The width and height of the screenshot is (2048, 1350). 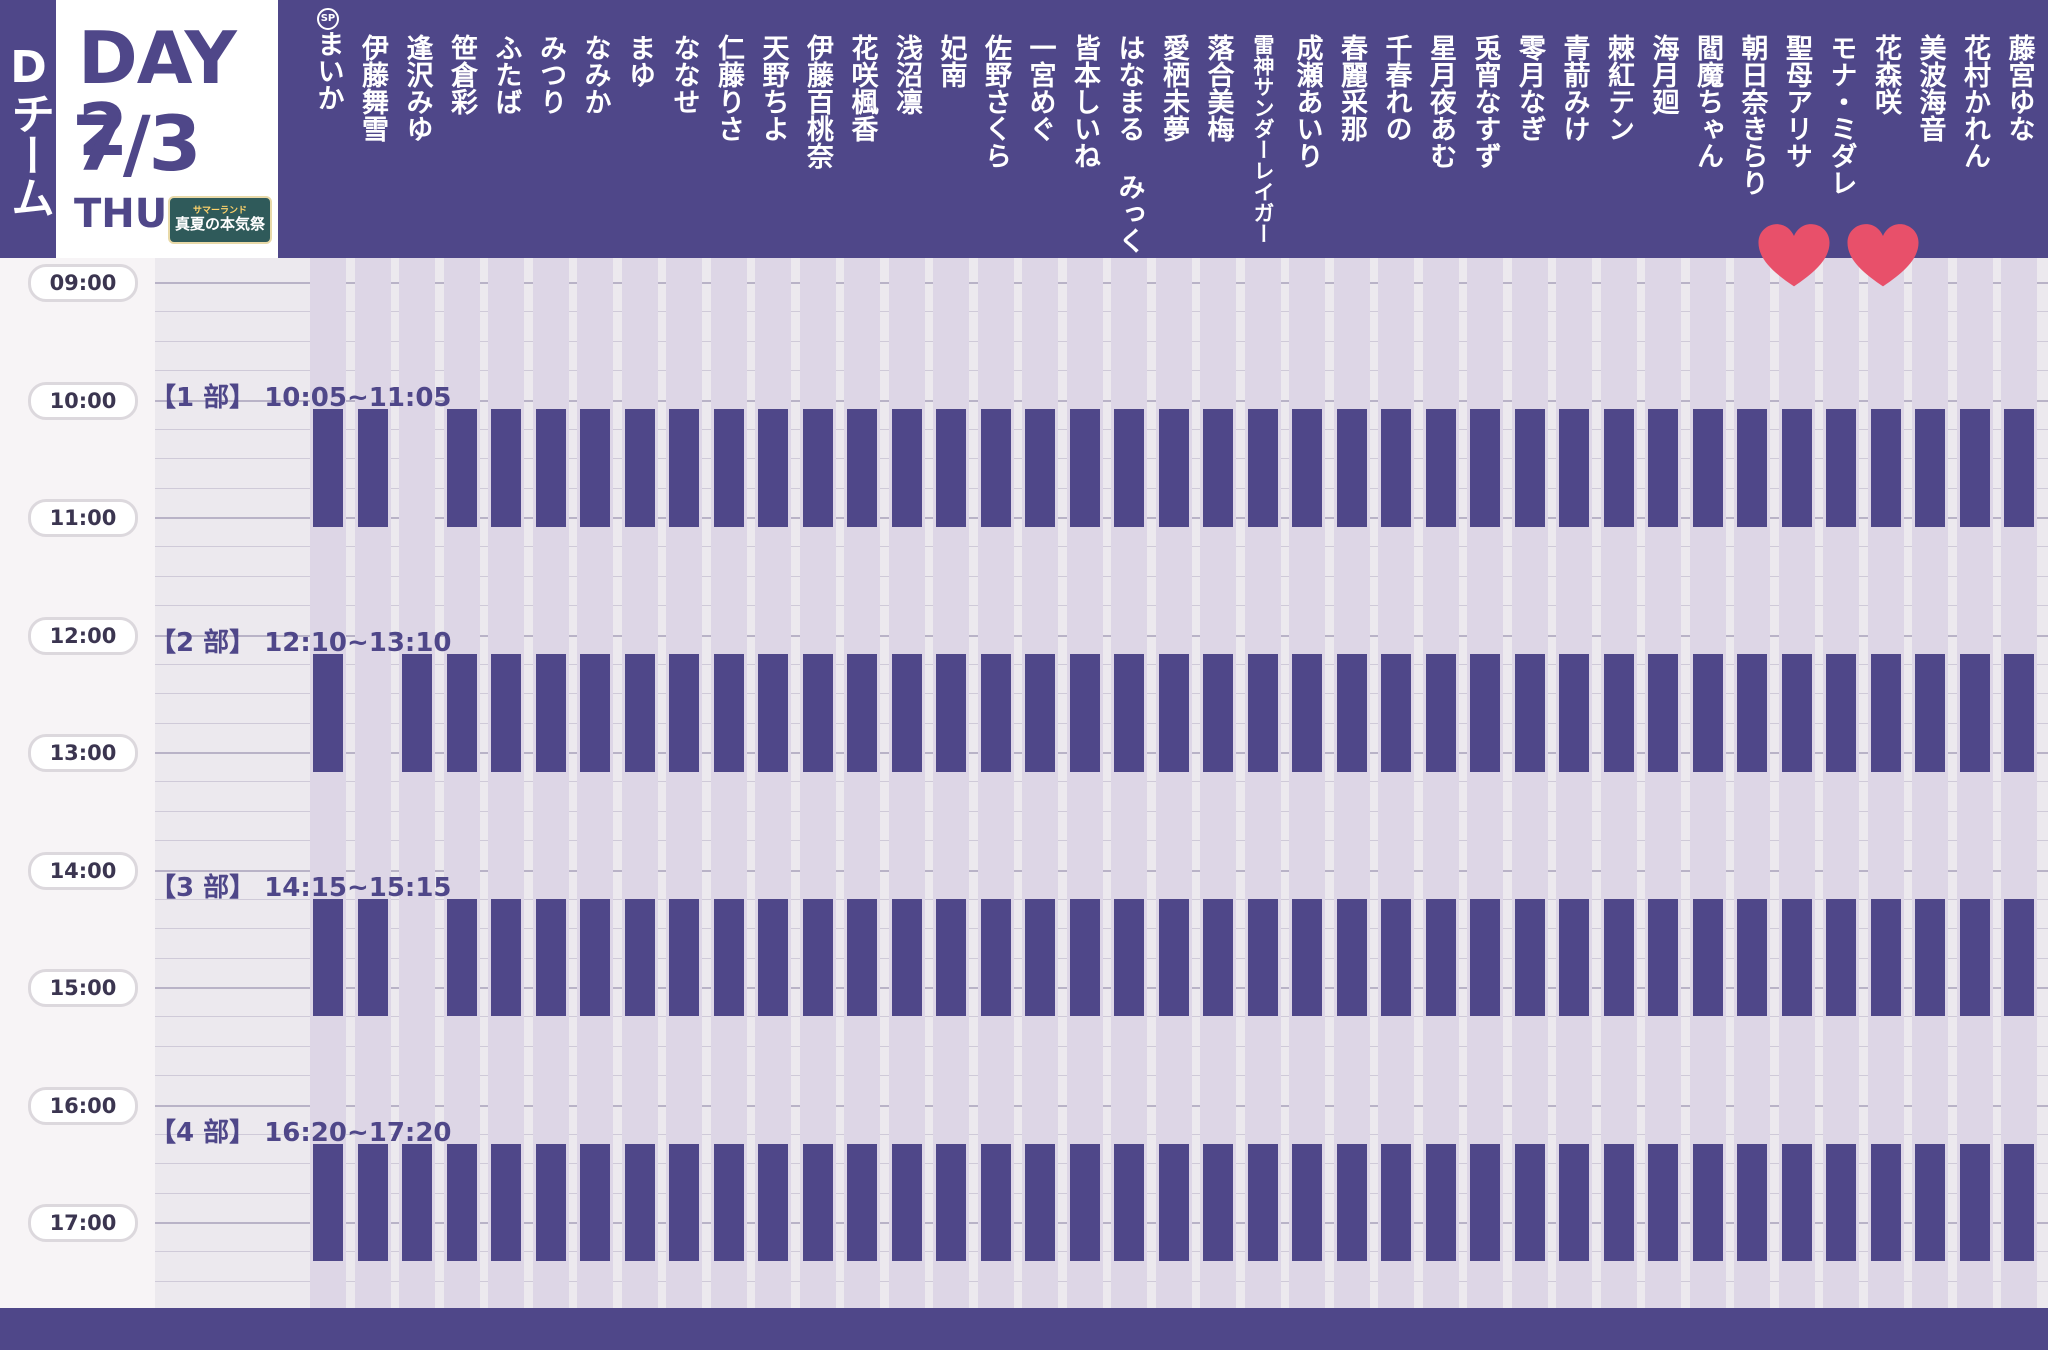 What do you see at coordinates (639, 61) in the screenshot?
I see `member-name: まゆ` at bounding box center [639, 61].